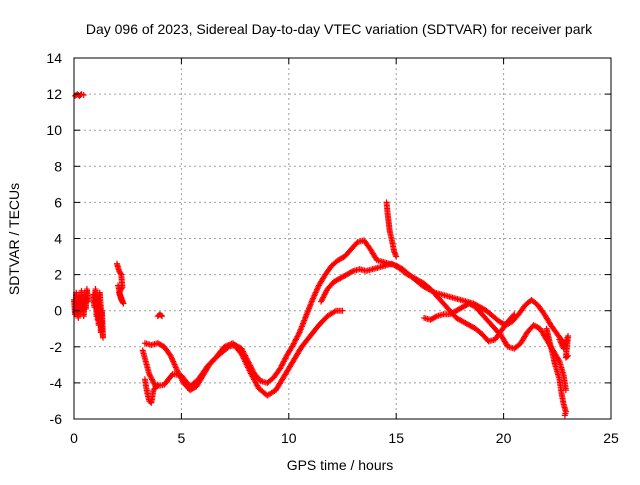  What do you see at coordinates (14, 239) in the screenshot?
I see `y-axis-label: SDTVAR / TECUs` at bounding box center [14, 239].